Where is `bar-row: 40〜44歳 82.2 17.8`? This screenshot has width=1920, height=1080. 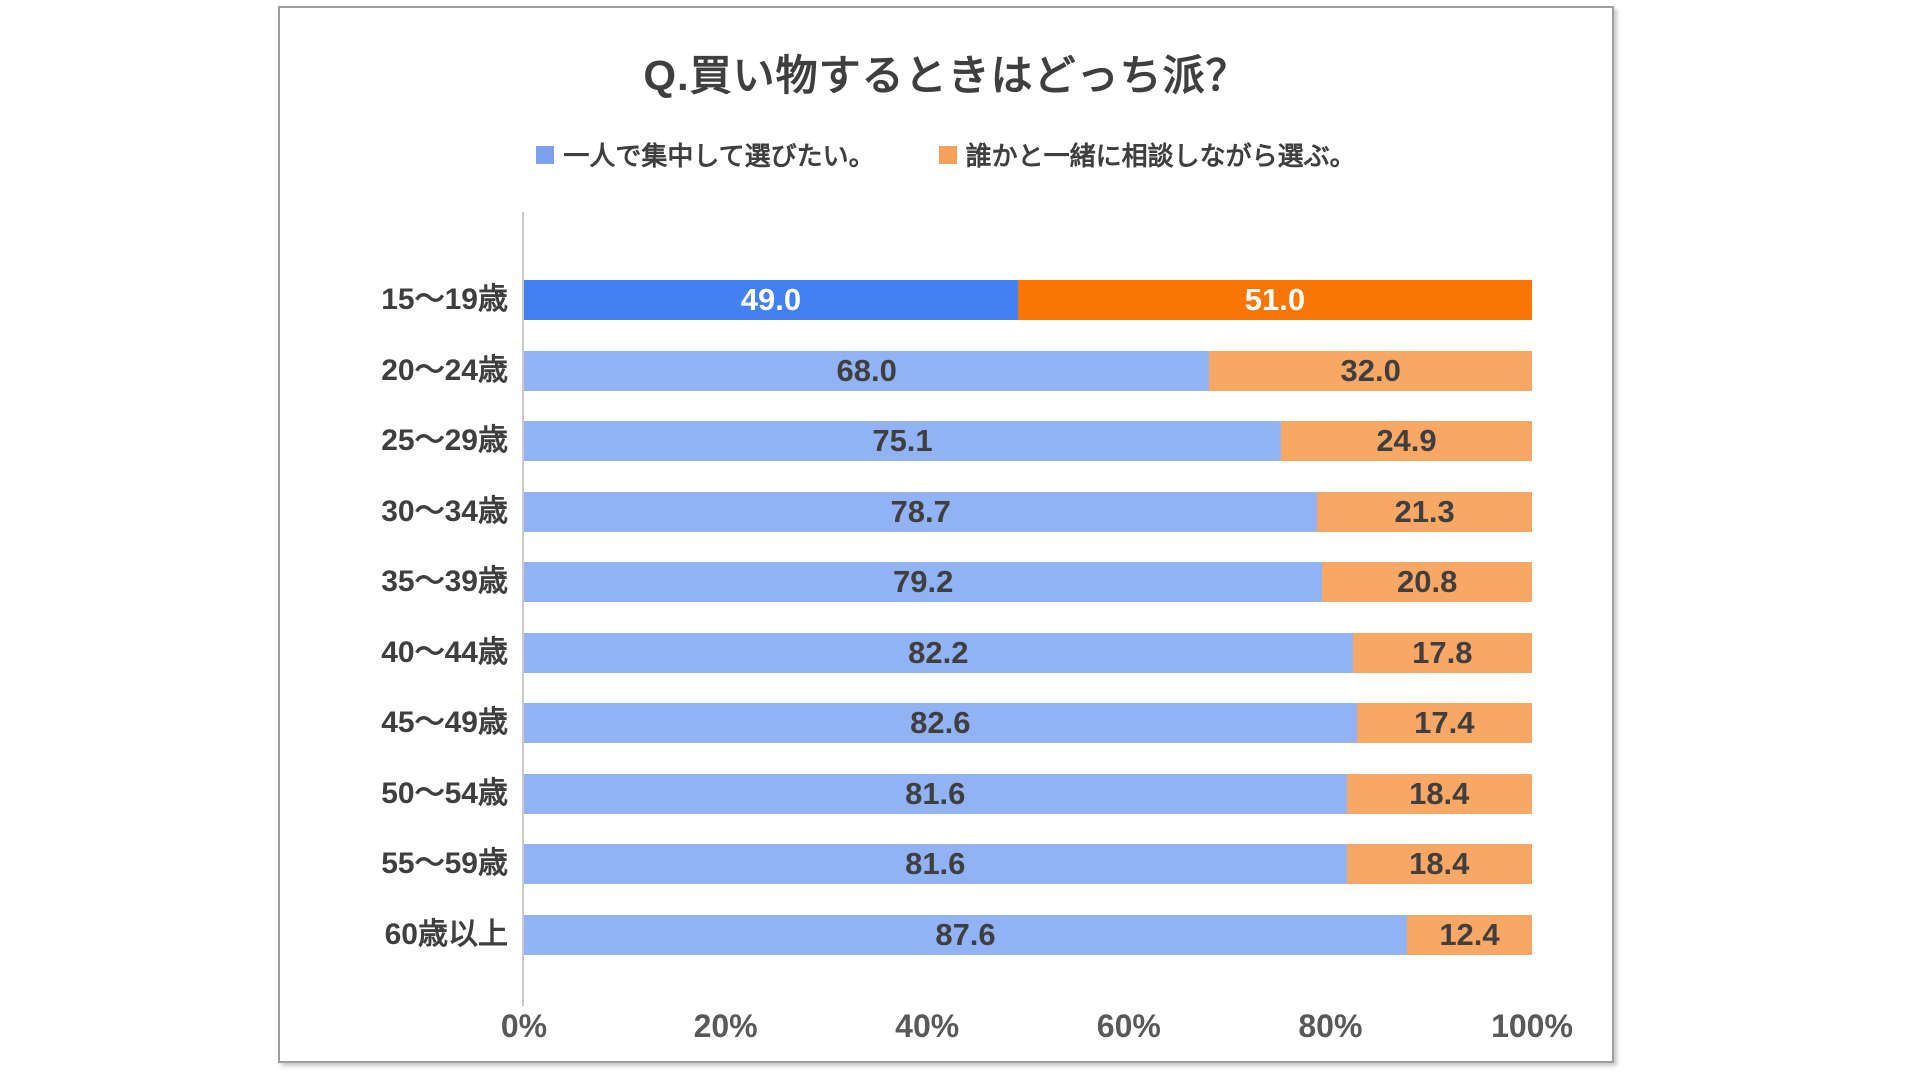 bar-row: 40〜44歳 82.2 17.8 is located at coordinates (946, 652).